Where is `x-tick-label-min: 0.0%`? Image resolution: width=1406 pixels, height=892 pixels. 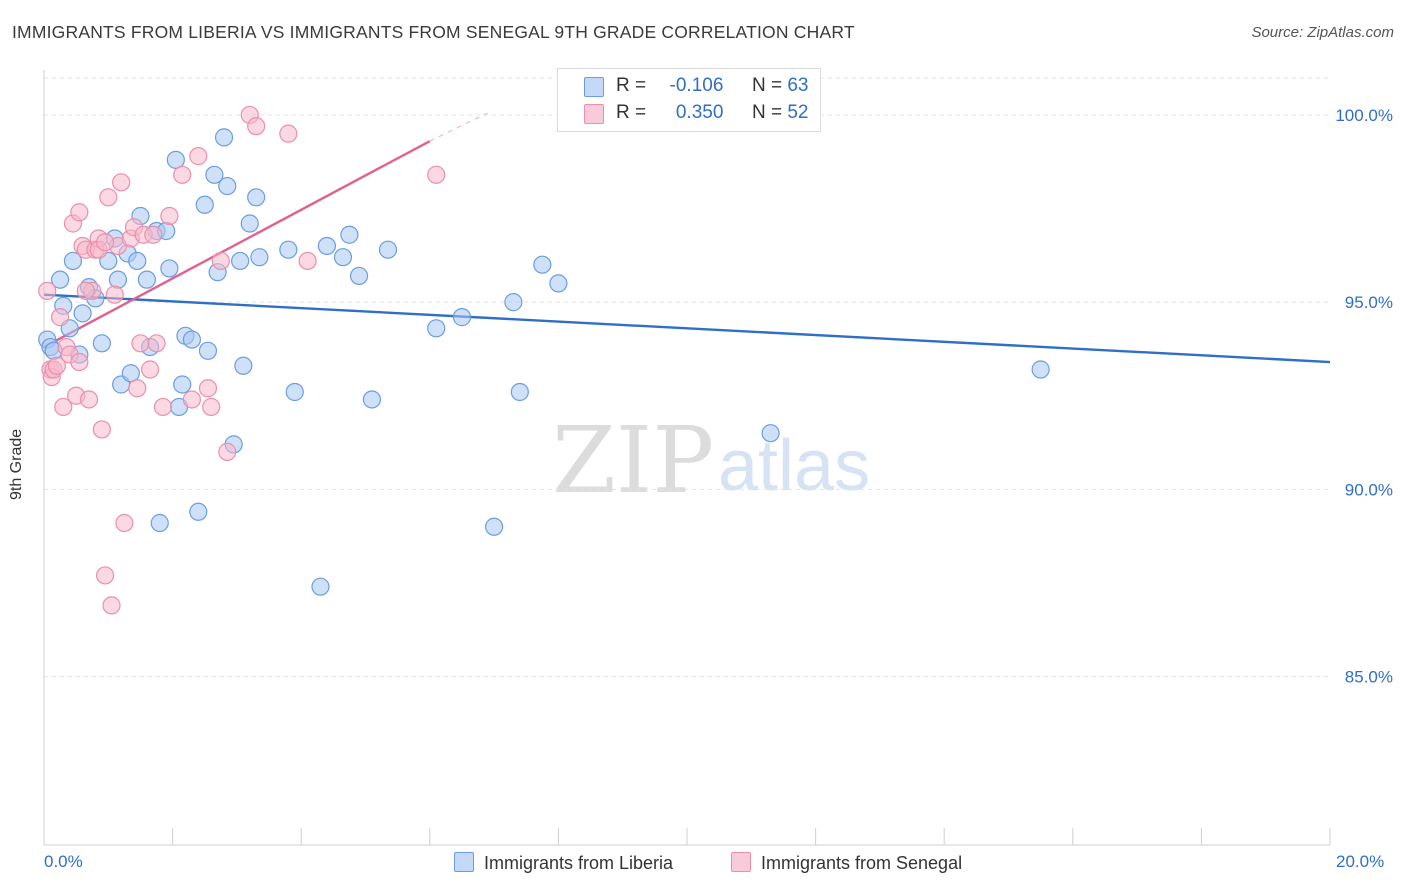 x-tick-label-min: 0.0% is located at coordinates (63, 861).